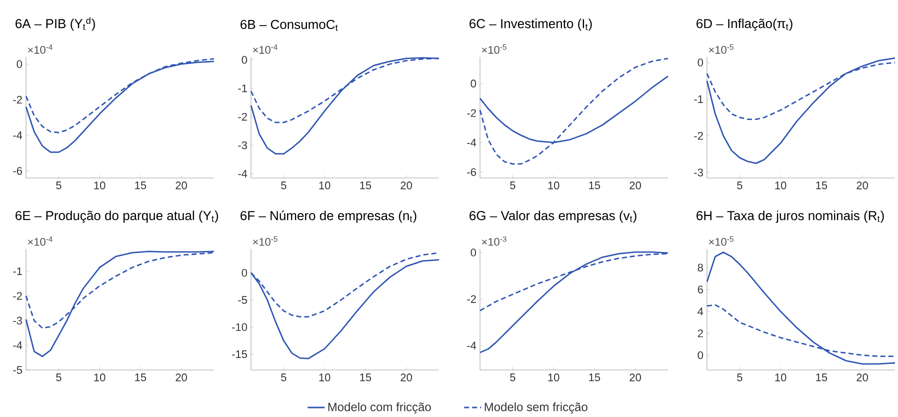 The width and height of the screenshot is (898, 417). I want to click on legend-label: Modelo com fricção, so click(379, 408).